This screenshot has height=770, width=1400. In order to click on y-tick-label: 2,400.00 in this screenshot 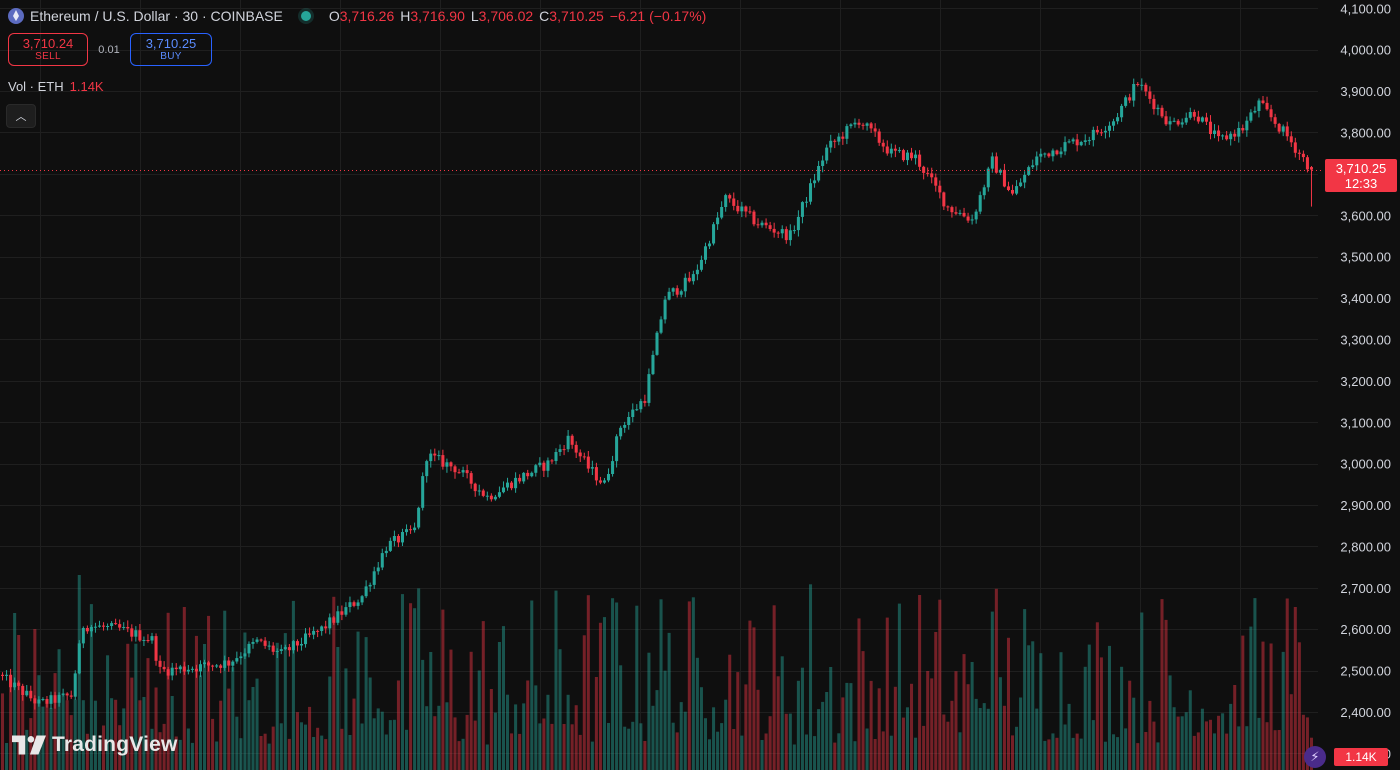, I will do `click(1365, 712)`.